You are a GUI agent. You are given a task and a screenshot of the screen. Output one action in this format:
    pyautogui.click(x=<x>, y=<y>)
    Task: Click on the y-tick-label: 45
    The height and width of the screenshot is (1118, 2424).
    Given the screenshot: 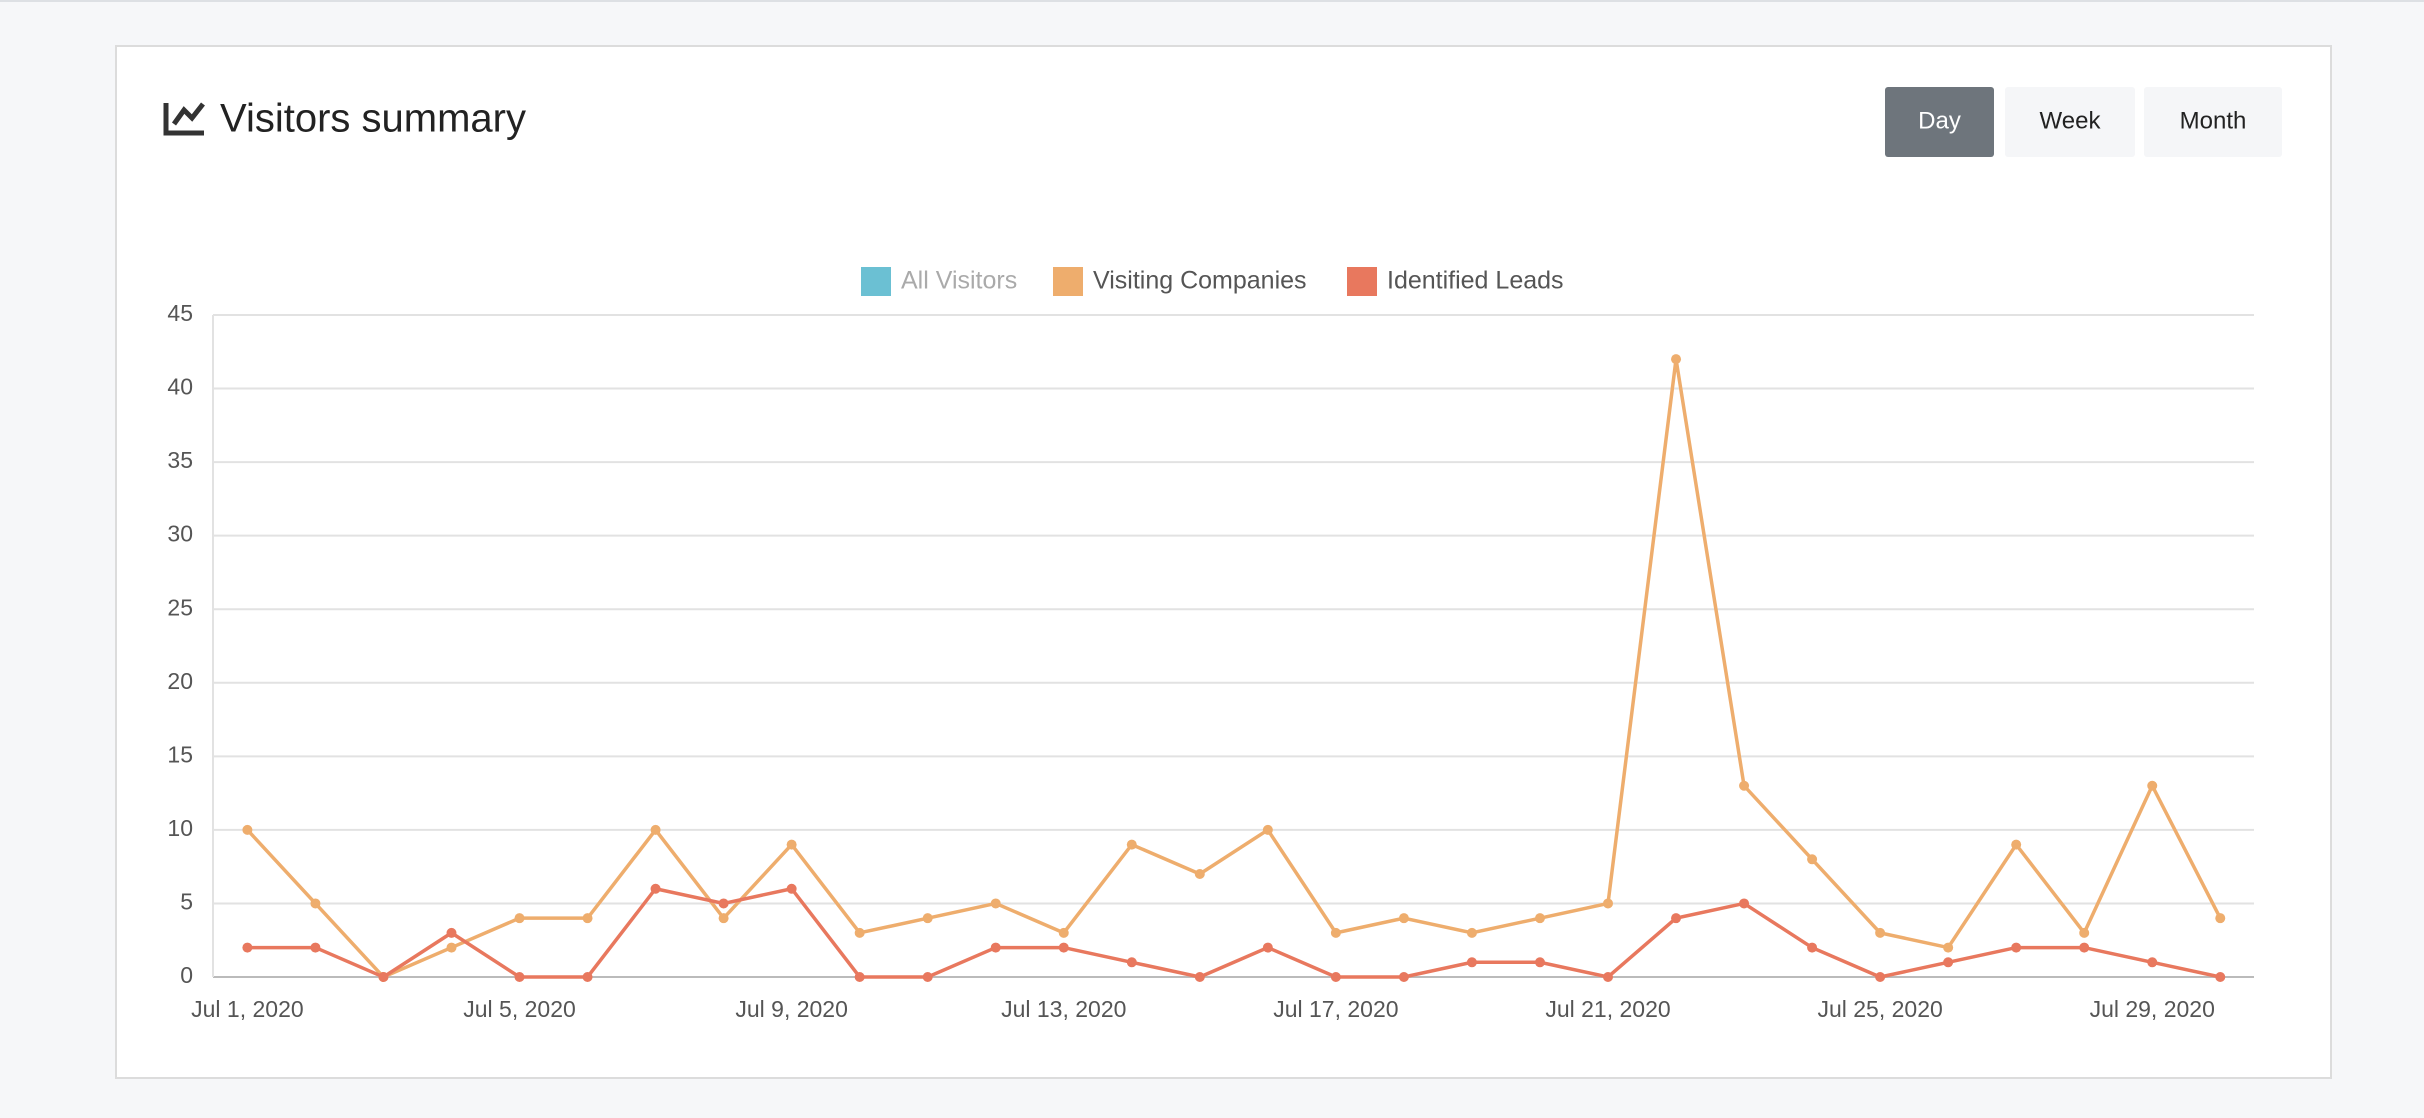 What is the action you would take?
    pyautogui.click(x=180, y=313)
    